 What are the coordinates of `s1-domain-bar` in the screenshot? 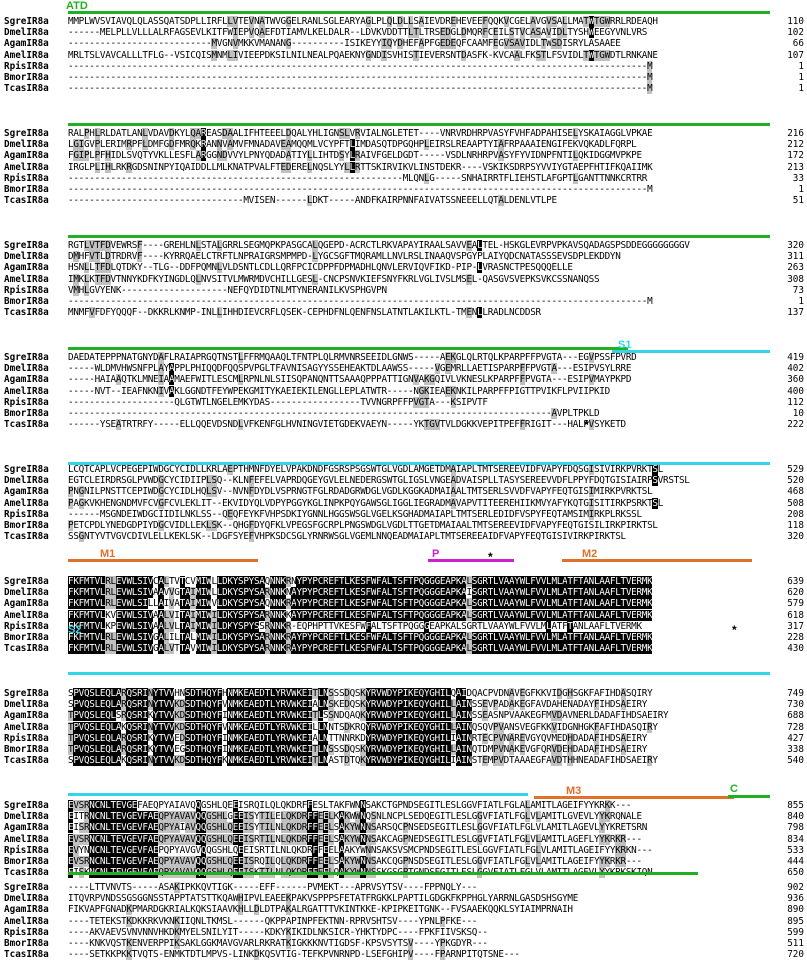 It's located at (691, 351).